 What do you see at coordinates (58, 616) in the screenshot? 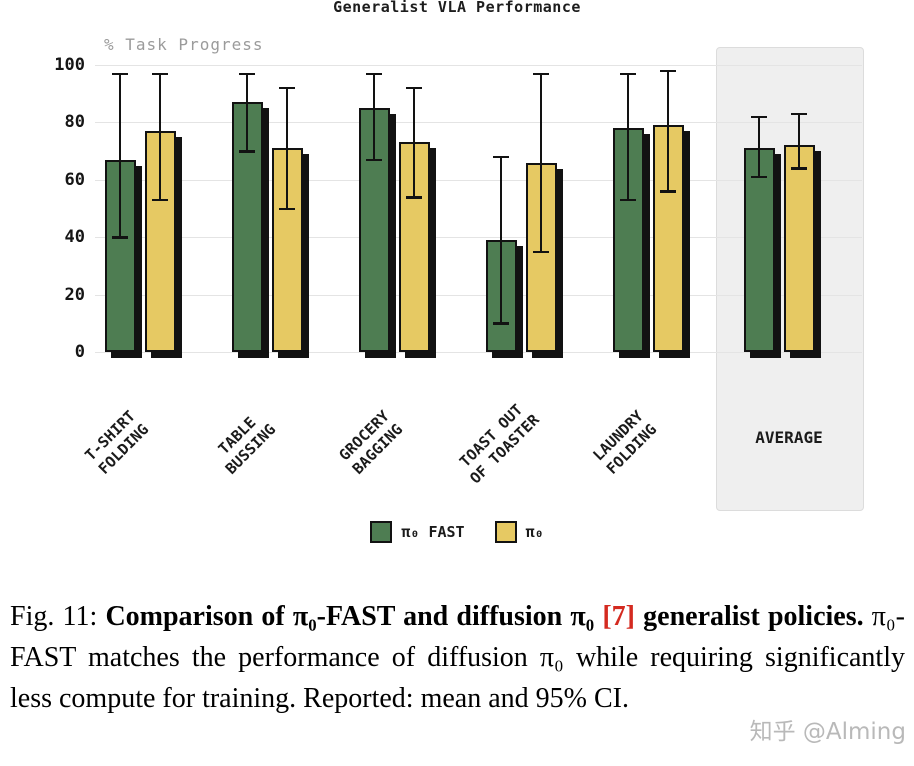
I see `caption-text: Fig. 11:` at bounding box center [58, 616].